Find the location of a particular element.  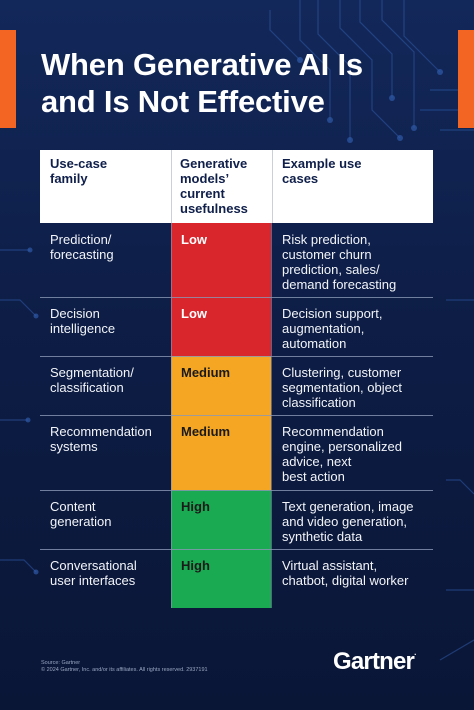

header-use-case-family: Use-case family is located at coordinates (79, 171).